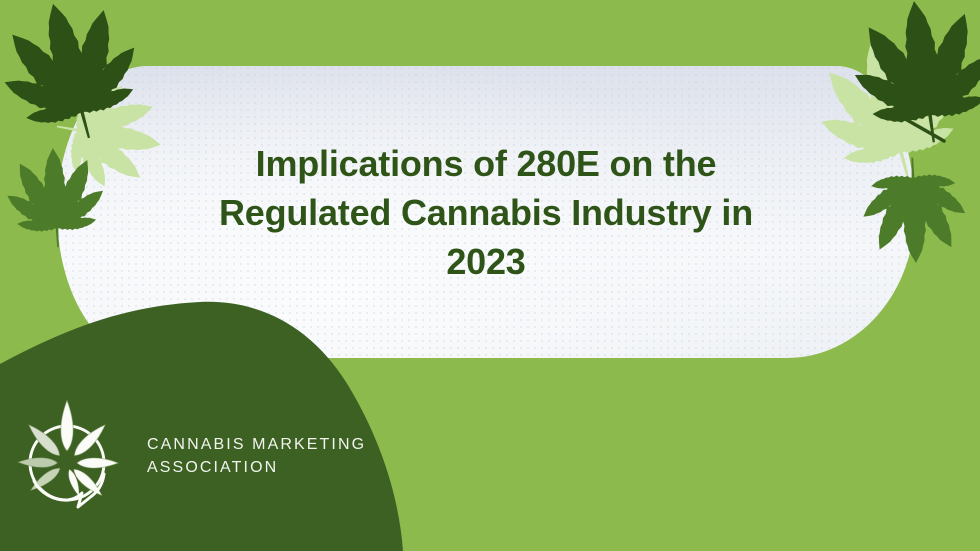 The width and height of the screenshot is (980, 551). I want to click on title-line-2: Regulated Cannabis Industry in, so click(486, 212).